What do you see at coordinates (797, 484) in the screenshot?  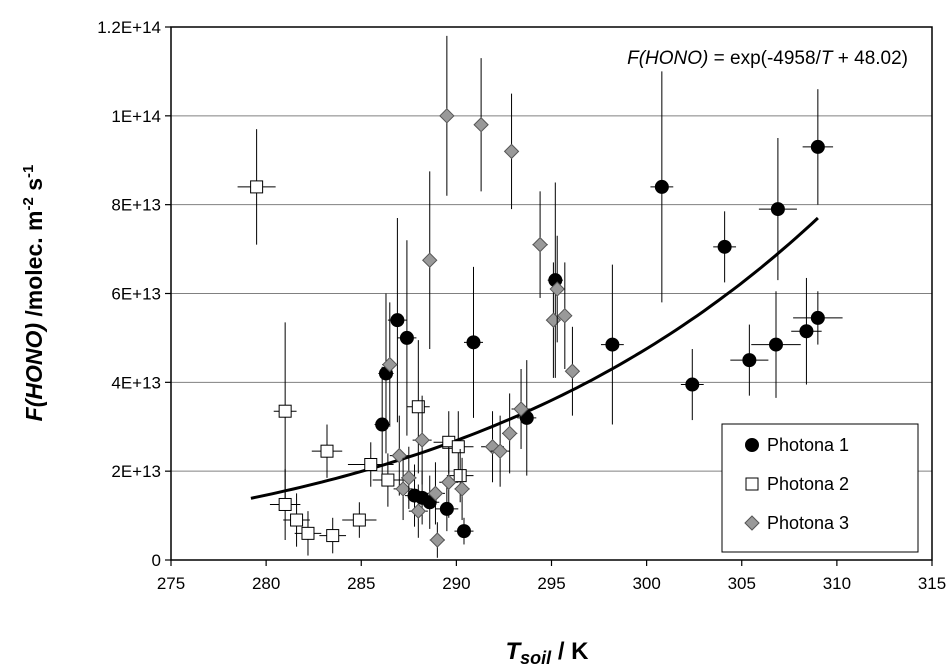 I see `legend-item-photona-2: Photona 2` at bounding box center [797, 484].